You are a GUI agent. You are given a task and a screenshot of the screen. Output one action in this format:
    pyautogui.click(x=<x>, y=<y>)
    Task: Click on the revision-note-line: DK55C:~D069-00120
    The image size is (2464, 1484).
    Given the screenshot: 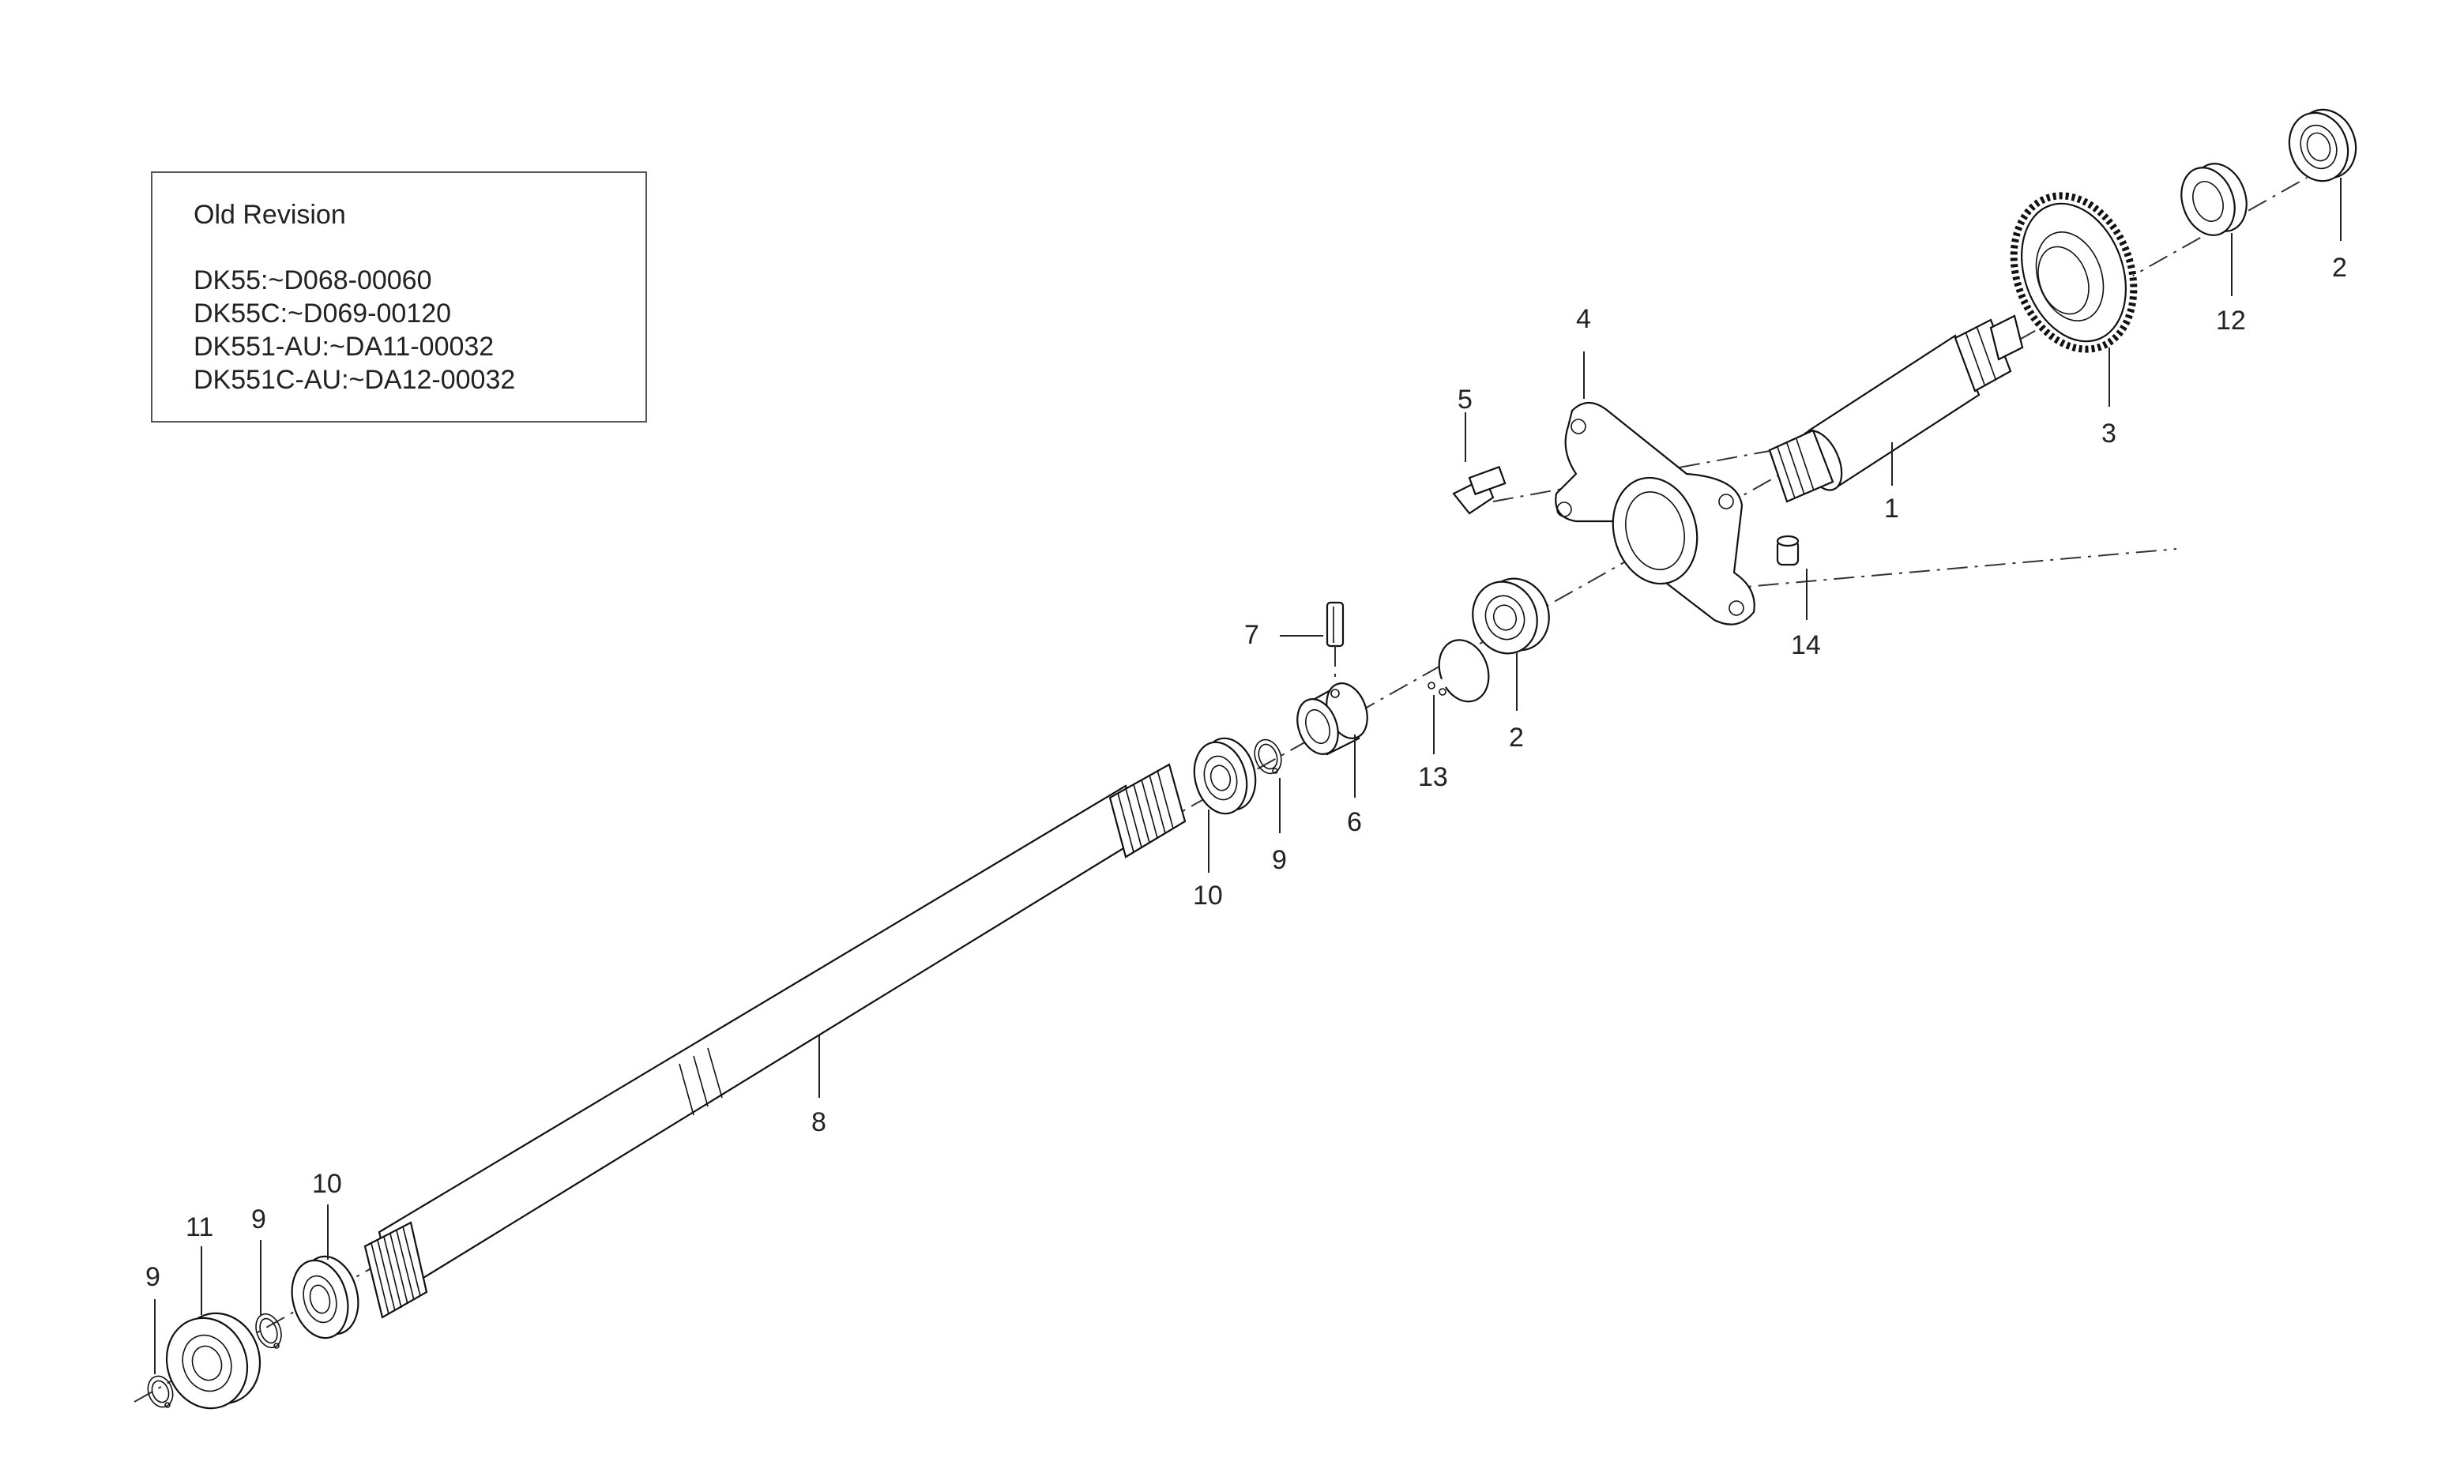 What is the action you would take?
    pyautogui.click(x=322, y=314)
    